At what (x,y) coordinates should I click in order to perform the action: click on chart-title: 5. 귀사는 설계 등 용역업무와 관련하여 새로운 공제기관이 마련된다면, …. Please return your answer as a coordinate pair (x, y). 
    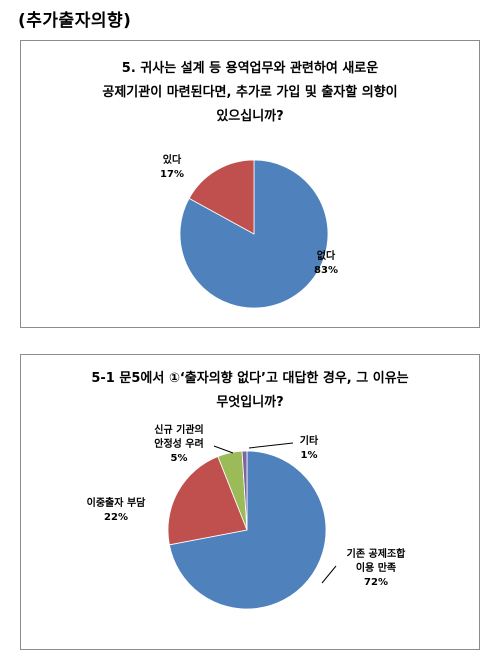
    Looking at the image, I should click on (250, 93).